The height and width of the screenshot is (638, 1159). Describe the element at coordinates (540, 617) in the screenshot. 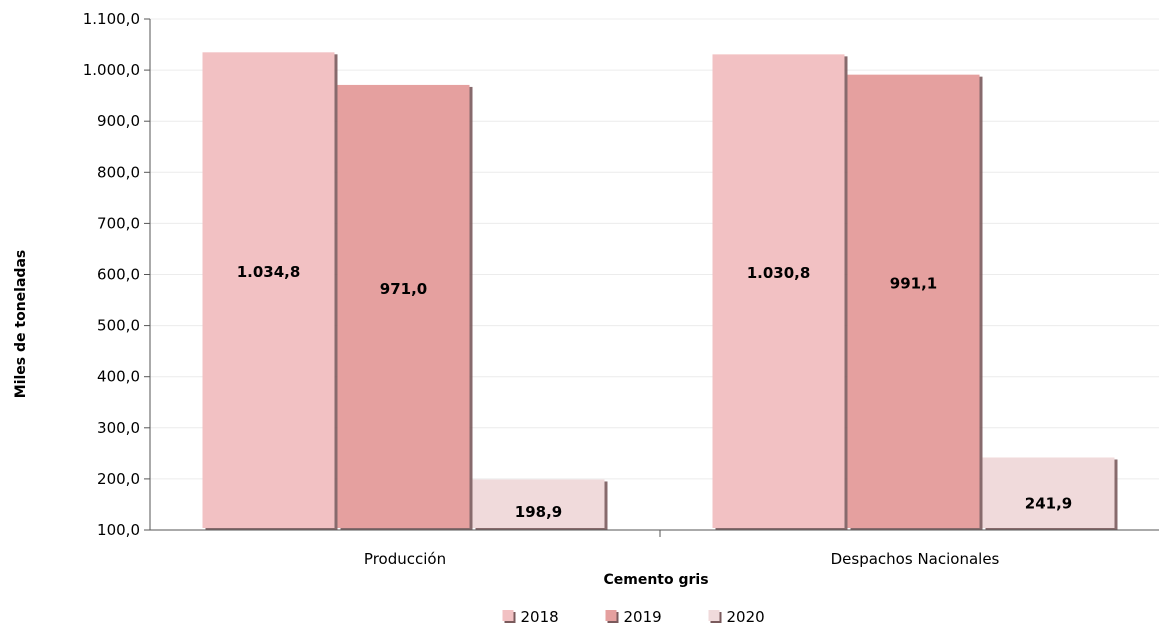

I see `legend-label: 2018` at that location.